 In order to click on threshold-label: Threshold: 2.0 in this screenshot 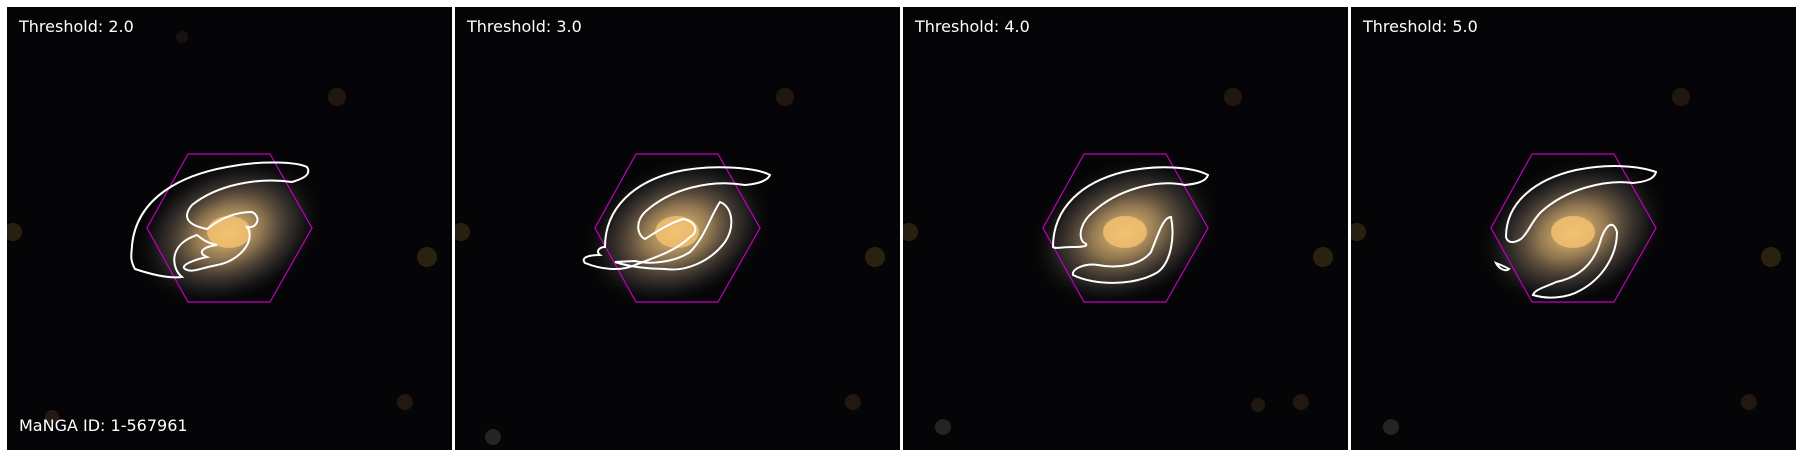, I will do `click(76, 26)`.